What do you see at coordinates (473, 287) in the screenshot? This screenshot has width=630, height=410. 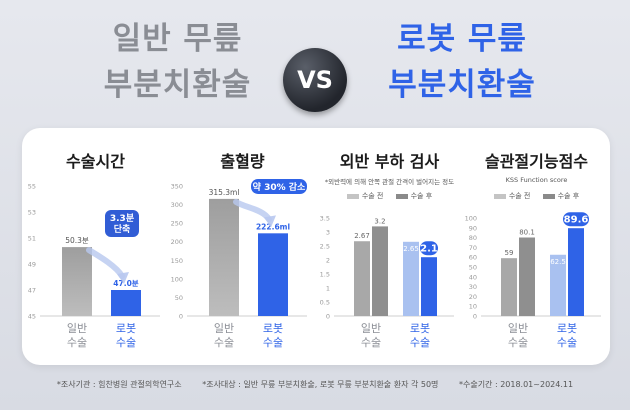 I see `y-tick-label: 30` at bounding box center [473, 287].